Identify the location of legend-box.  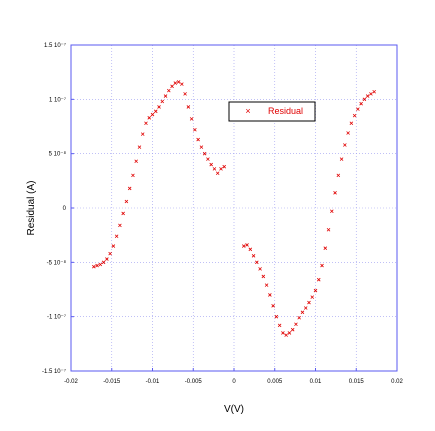
(272, 111).